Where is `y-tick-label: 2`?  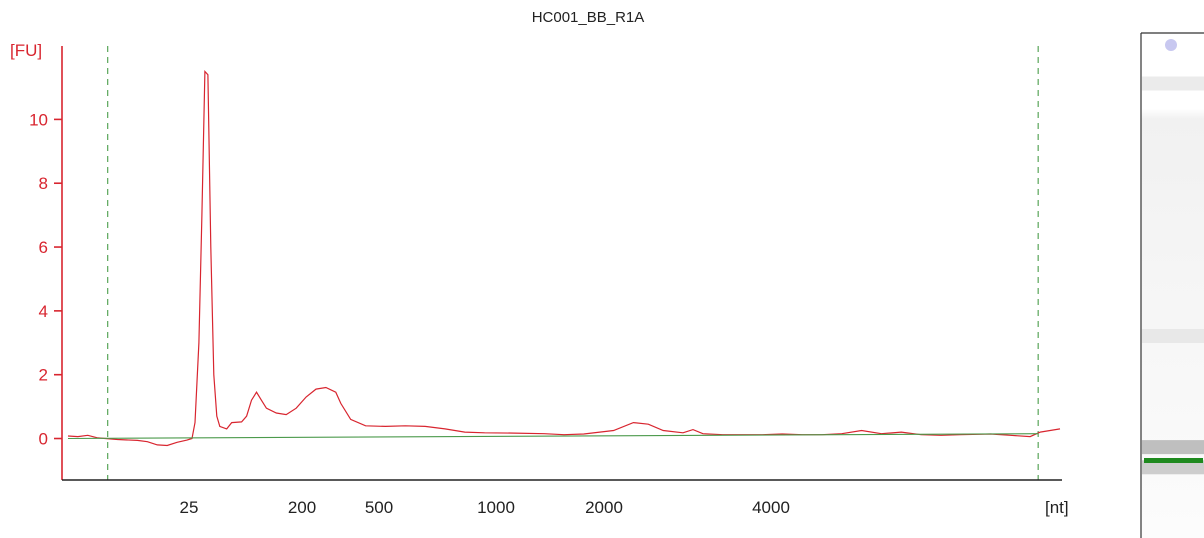
y-tick-label: 2 is located at coordinates (43, 375).